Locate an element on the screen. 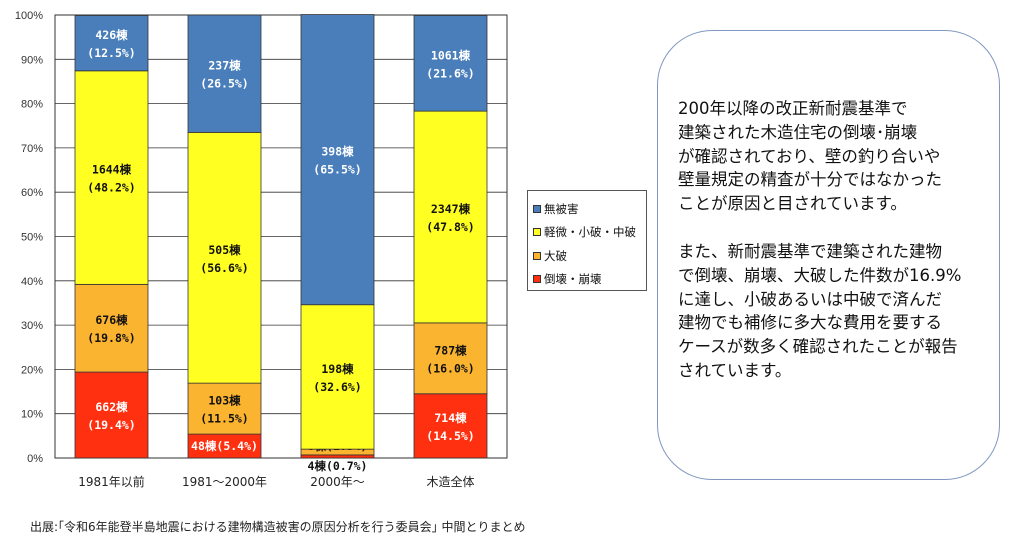 This screenshot has height=549, width=1024. data-label: (32.6%) is located at coordinates (337, 387).